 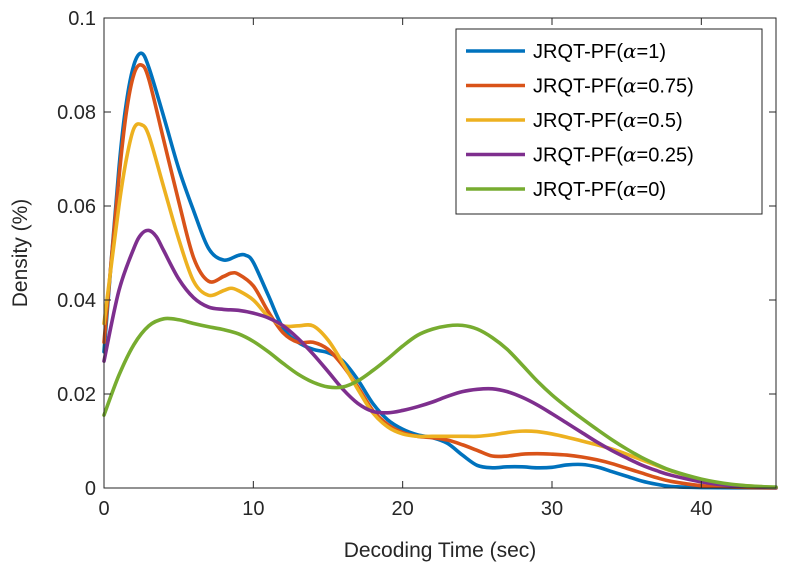 What do you see at coordinates (253, 509) in the screenshot?
I see `x-tick-label-1: 10` at bounding box center [253, 509].